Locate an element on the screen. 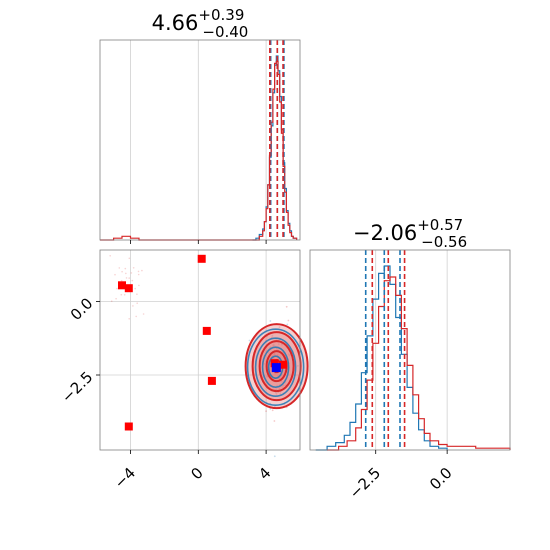 The image size is (550, 550). p2-xtick-label: 4 is located at coordinates (264, 473).